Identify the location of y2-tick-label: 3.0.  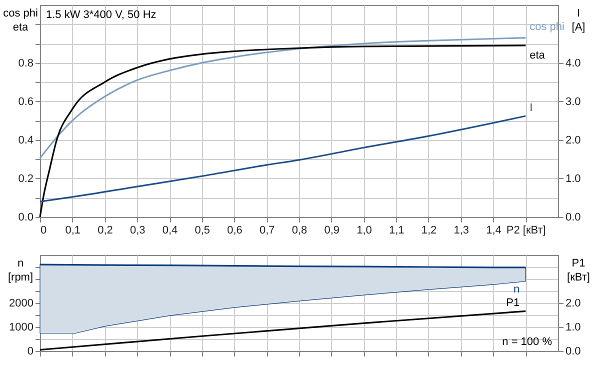
(573, 102).